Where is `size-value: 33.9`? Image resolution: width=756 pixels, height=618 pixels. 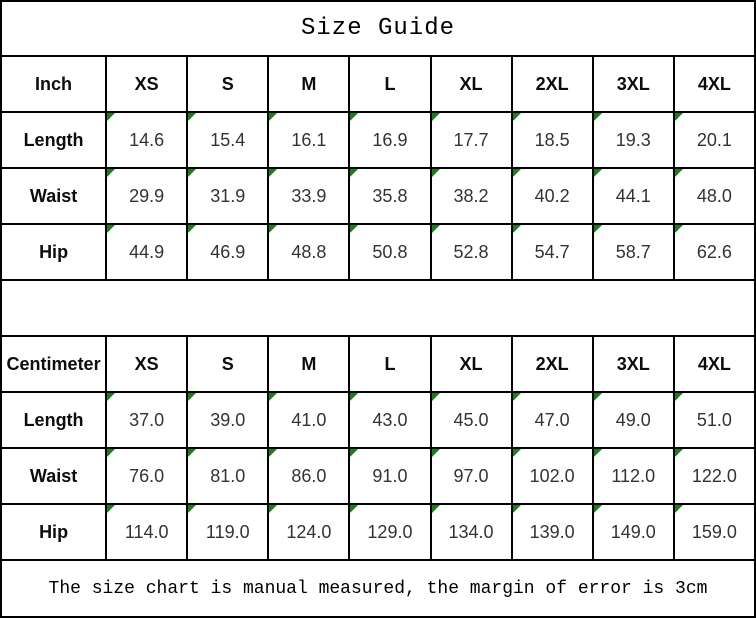 size-value: 33.9 is located at coordinates (309, 195).